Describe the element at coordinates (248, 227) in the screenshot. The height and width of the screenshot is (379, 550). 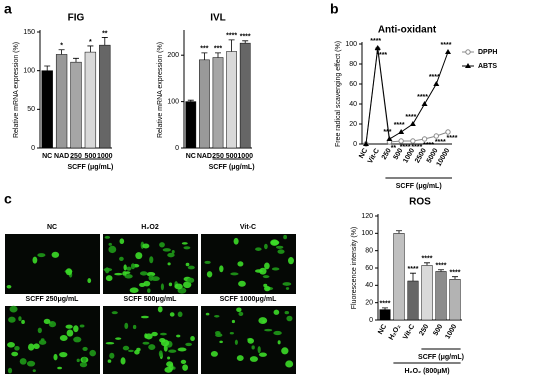
I see `image-label: Vit-C` at that location.